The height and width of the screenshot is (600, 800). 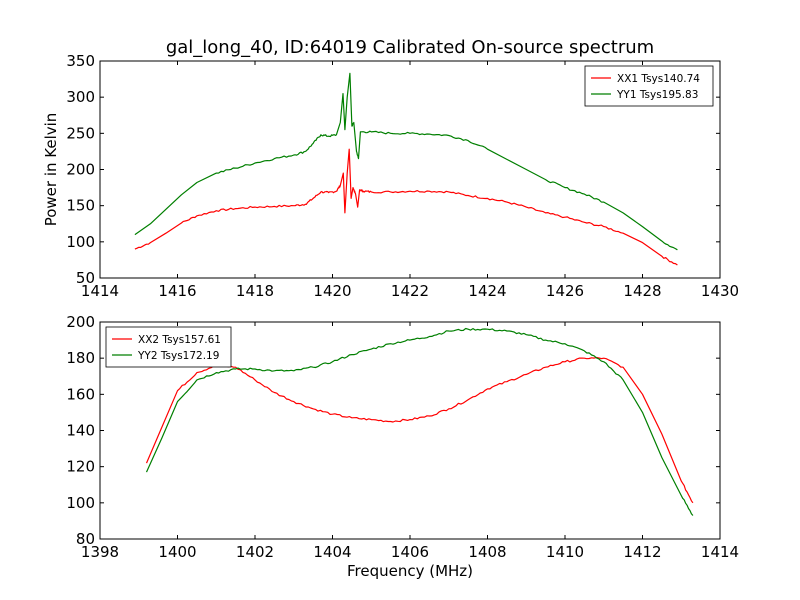 What do you see at coordinates (565, 291) in the screenshot?
I see `x-tick-label: 1426` at bounding box center [565, 291].